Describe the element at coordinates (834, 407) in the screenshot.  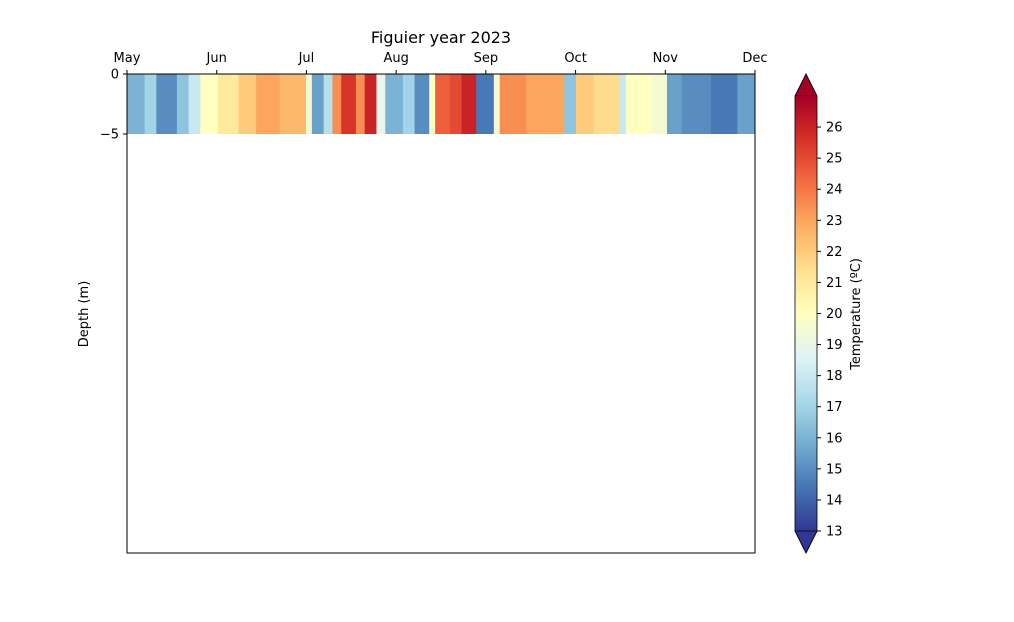
I see `colorbar-tick-label: 17` at that location.